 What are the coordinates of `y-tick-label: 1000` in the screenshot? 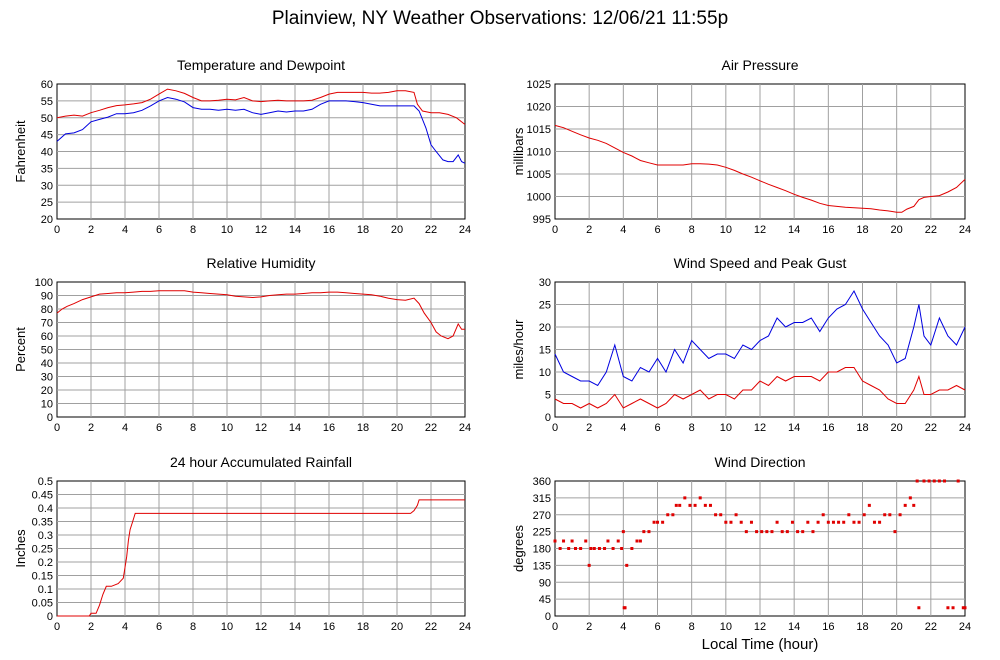 It's located at (539, 198).